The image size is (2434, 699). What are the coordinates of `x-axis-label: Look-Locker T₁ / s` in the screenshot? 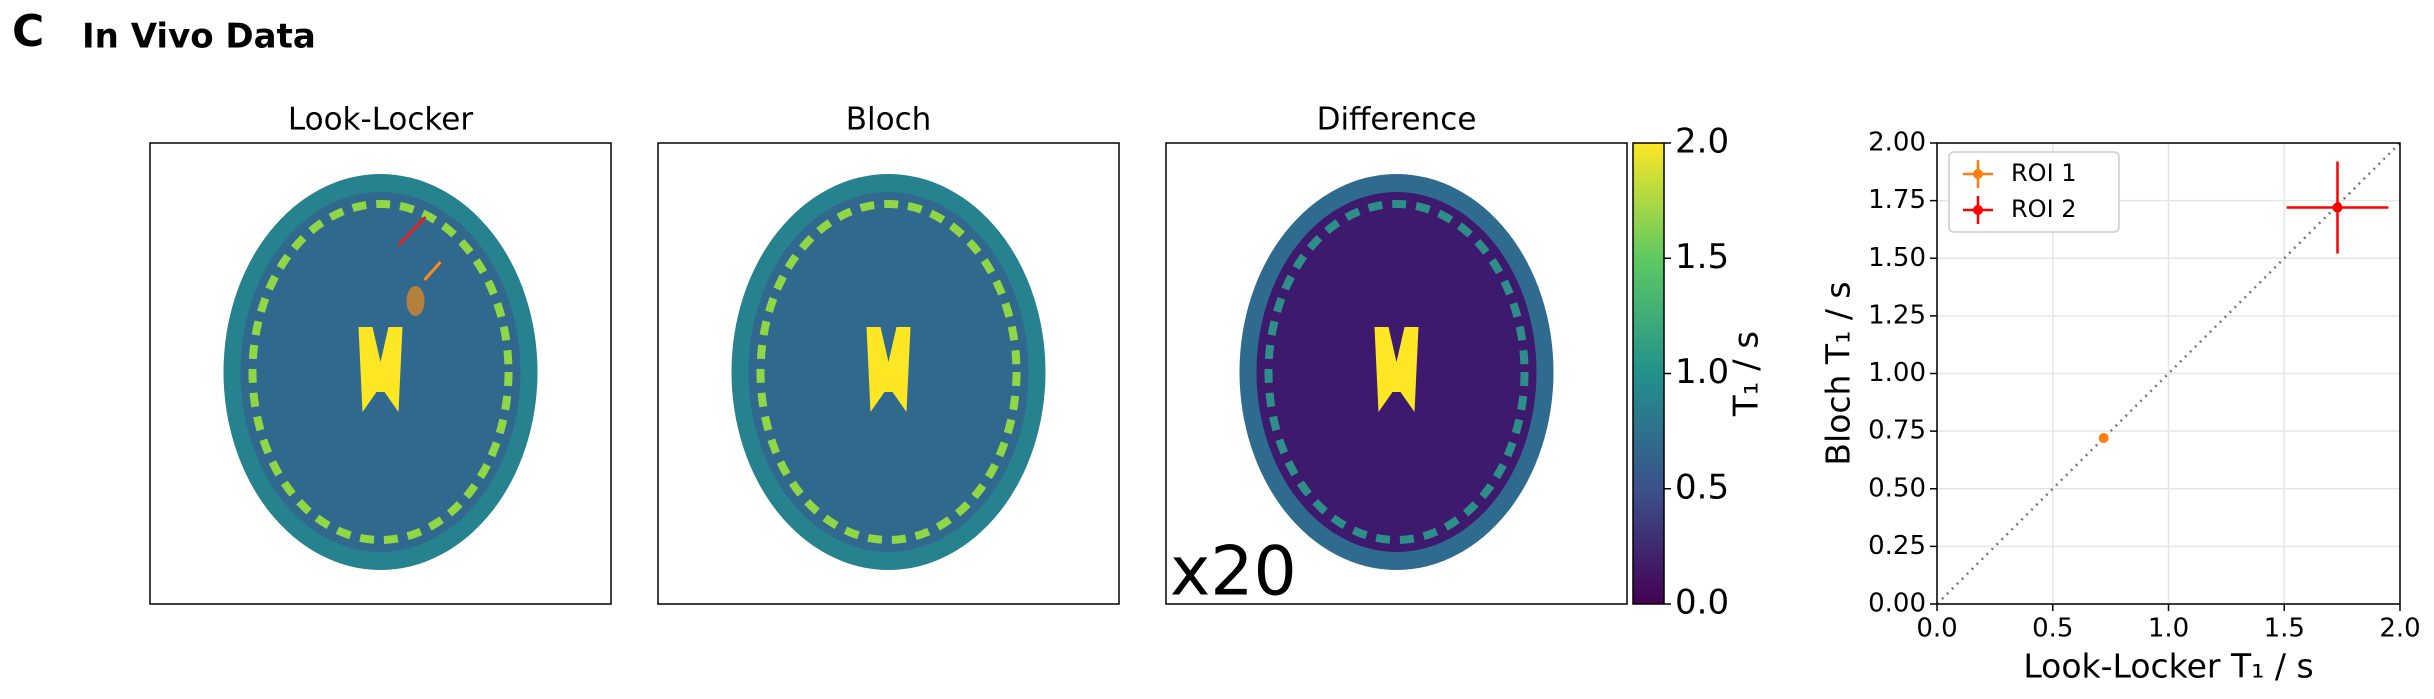 It's located at (2168, 666).